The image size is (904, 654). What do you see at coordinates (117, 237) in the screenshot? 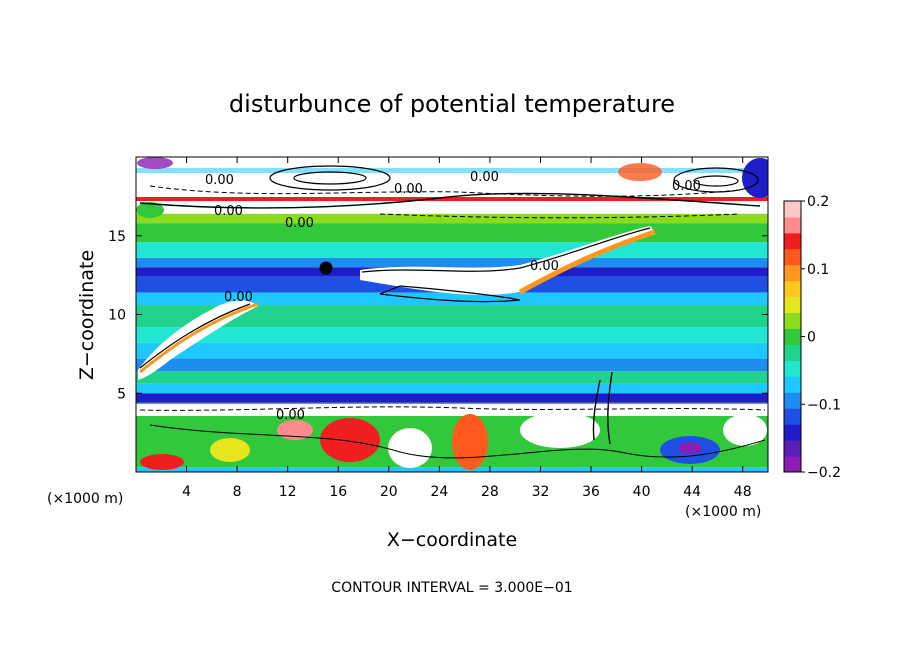
I see `y-tick-label: 15` at bounding box center [117, 237].